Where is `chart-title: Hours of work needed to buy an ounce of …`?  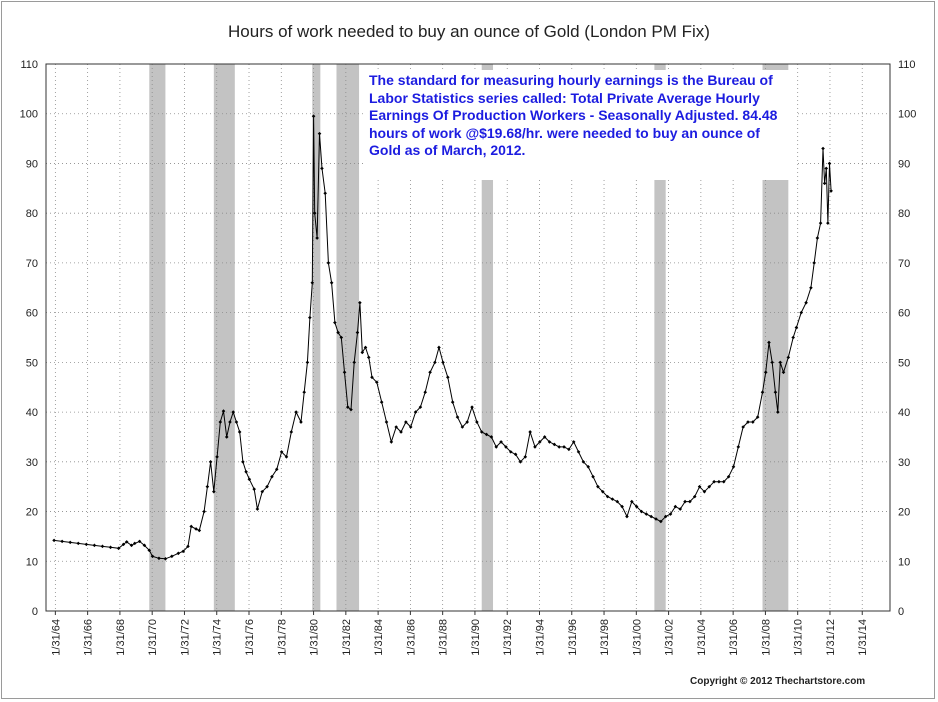 chart-title: Hours of work needed to buy an ounce of … is located at coordinates (469, 31).